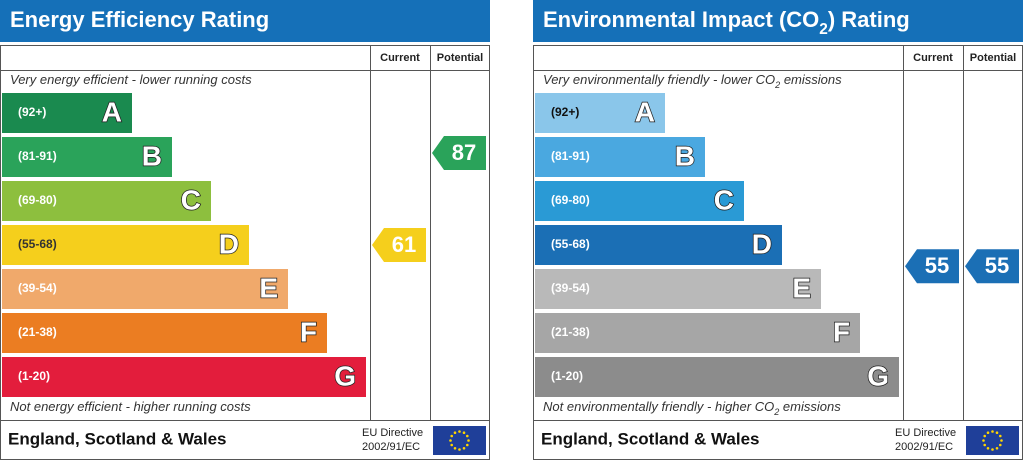 Image resolution: width=1024 pixels, height=460 pixels. Describe the element at coordinates (810, 406) in the screenshot. I see `bottom-note-part: emissions` at that location.